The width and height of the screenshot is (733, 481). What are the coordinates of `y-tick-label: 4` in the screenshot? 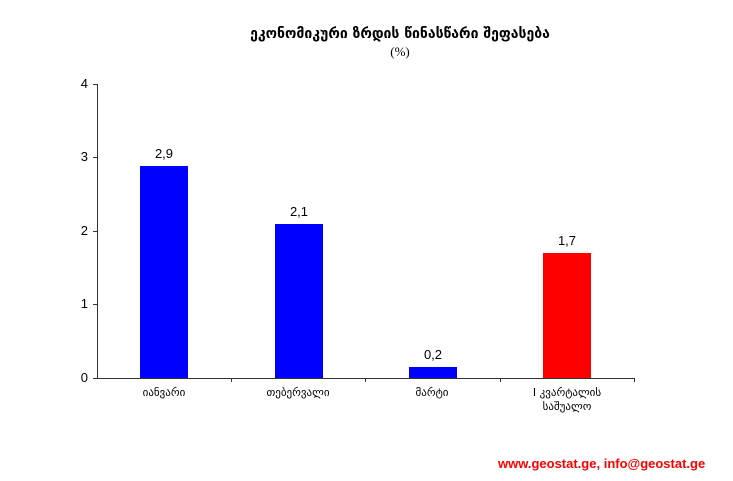 It's located at (84, 83).